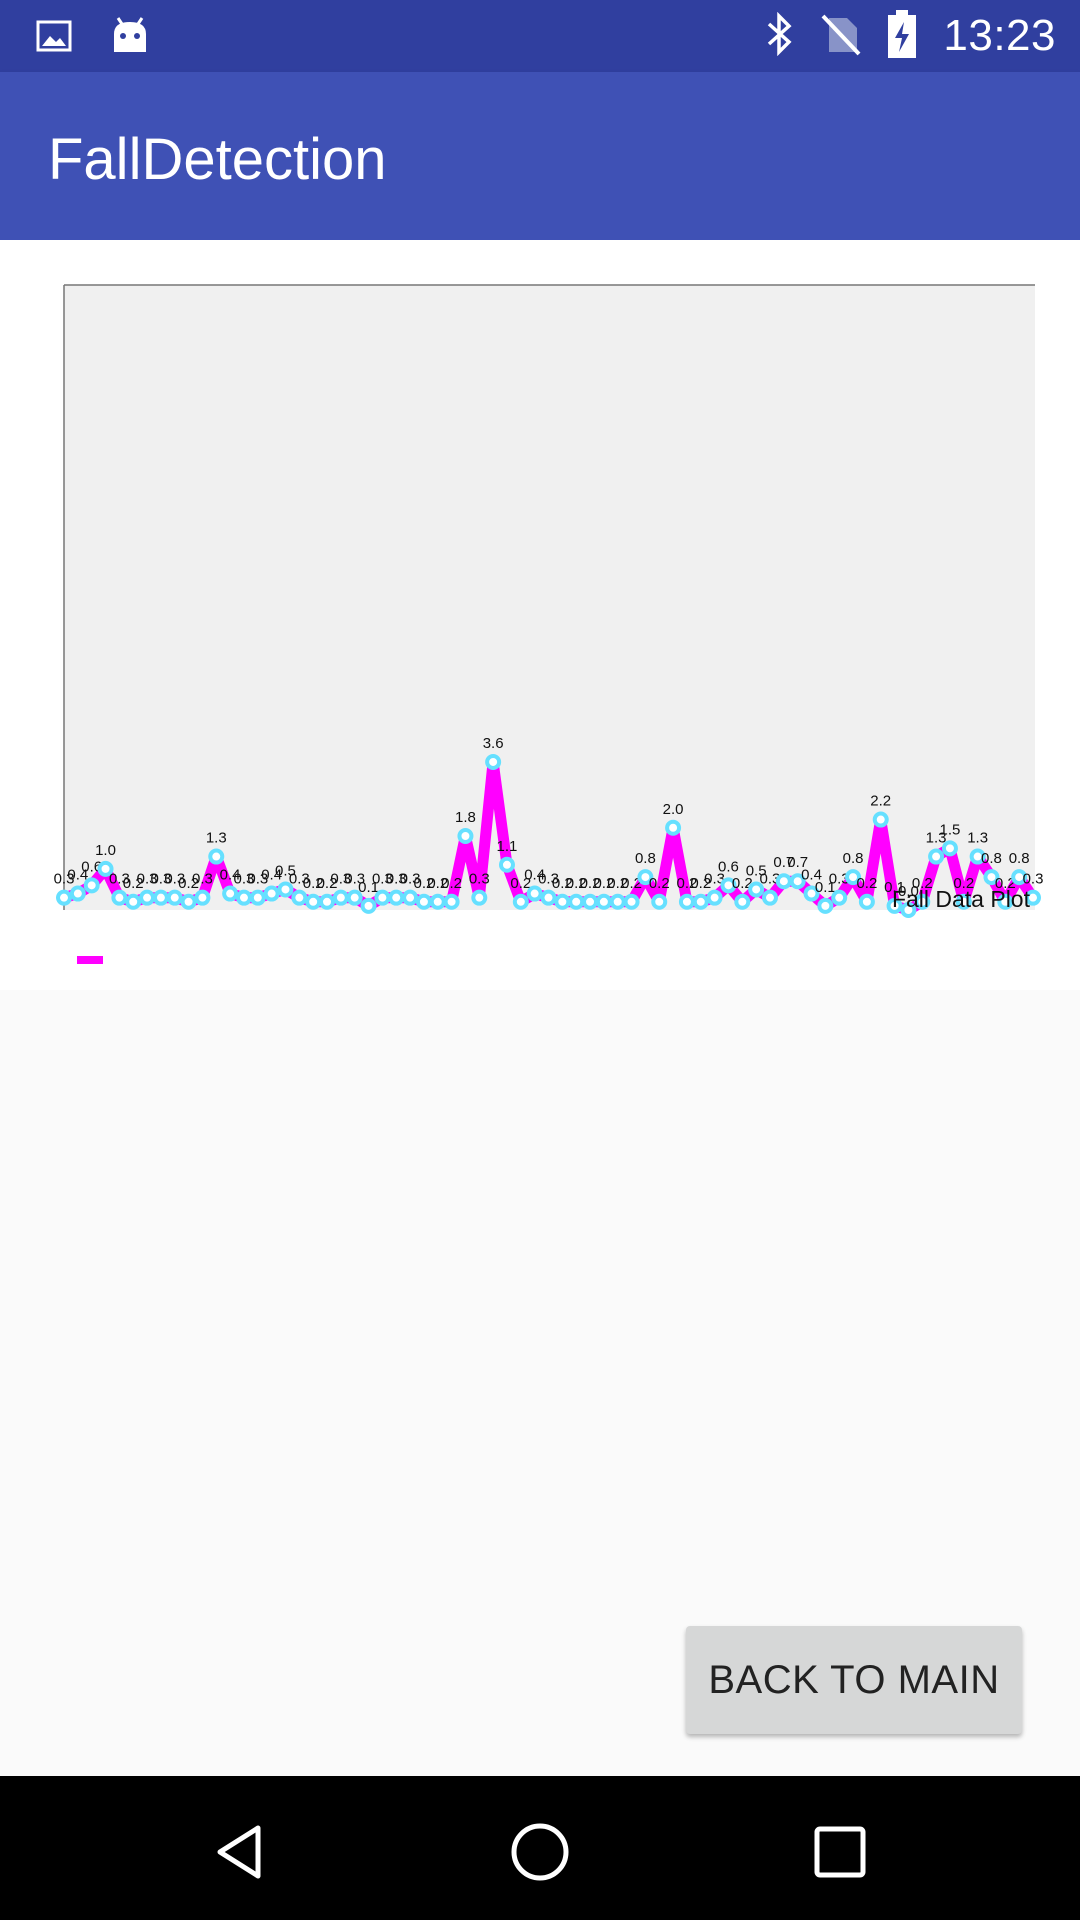 This screenshot has height=1920, width=1080. Describe the element at coordinates (130, 38) in the screenshot. I see `android-icon` at that location.